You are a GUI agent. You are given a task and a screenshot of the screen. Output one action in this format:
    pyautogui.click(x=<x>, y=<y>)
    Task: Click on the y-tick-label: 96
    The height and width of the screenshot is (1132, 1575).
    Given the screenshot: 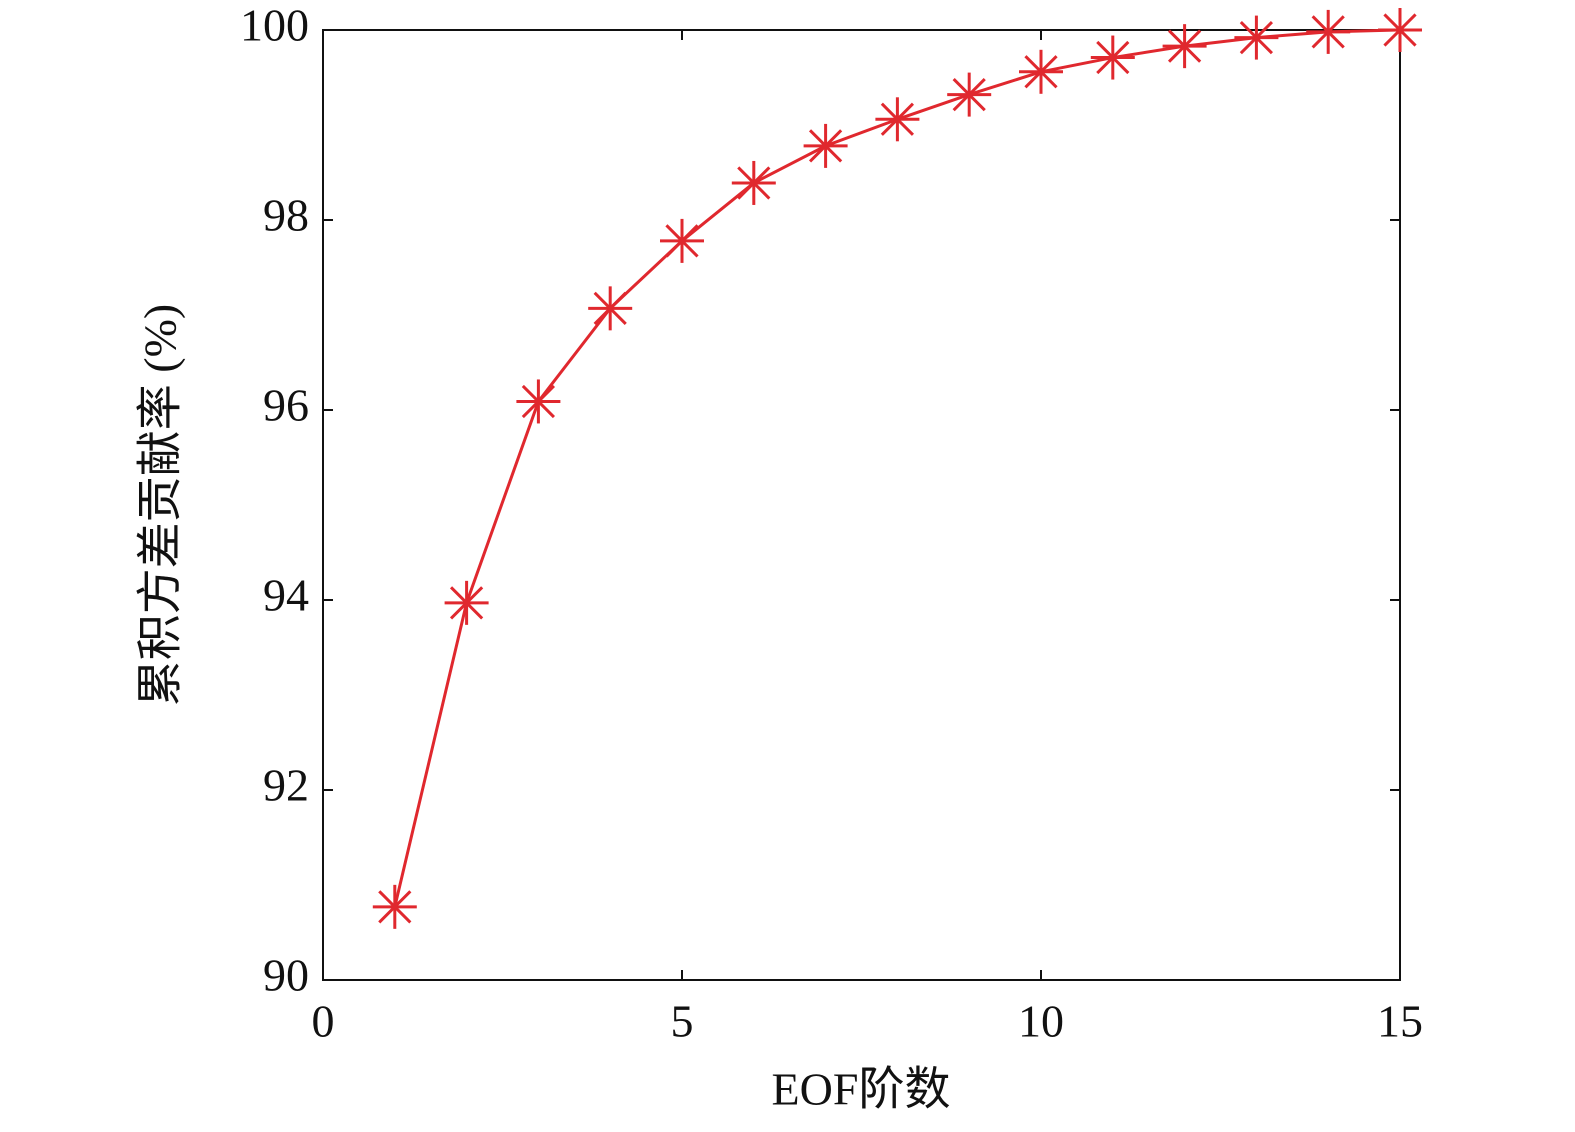 What is the action you would take?
    pyautogui.click(x=286, y=405)
    